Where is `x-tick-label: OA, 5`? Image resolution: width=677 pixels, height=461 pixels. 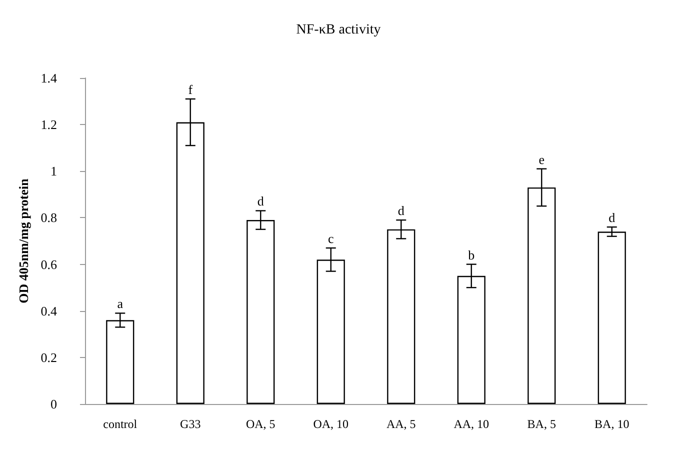 x-tick-label: OA, 5 is located at coordinates (261, 424).